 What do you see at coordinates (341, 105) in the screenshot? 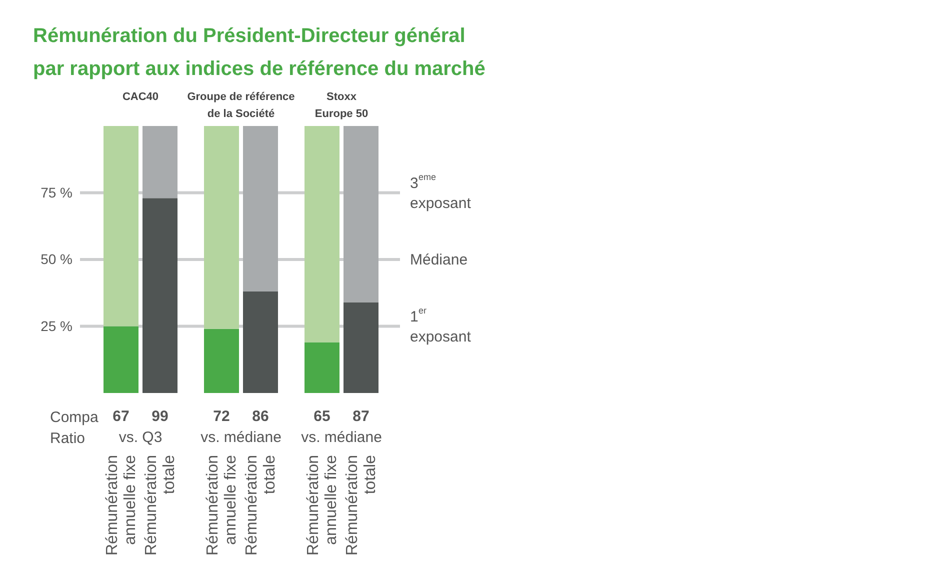
I see `text: Stoxx Europe 50` at bounding box center [341, 105].